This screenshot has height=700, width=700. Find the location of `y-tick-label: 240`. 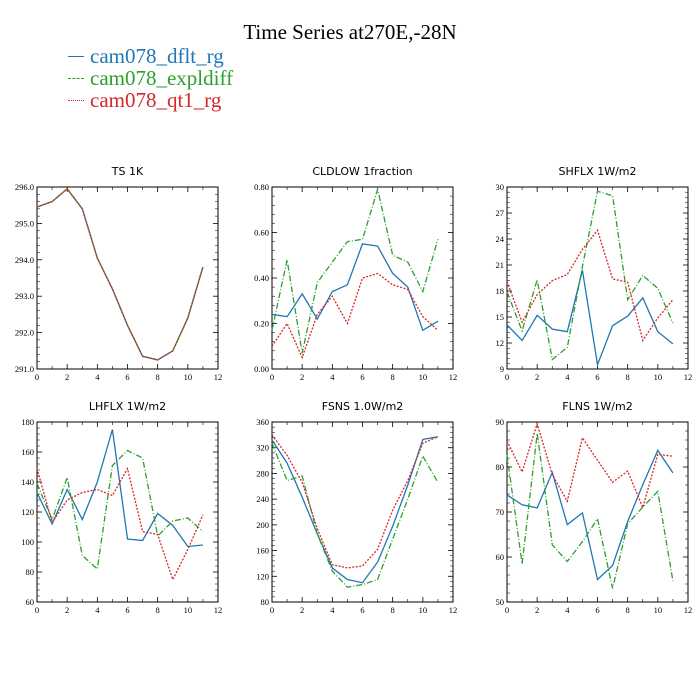

y-tick-label: 240 is located at coordinates (262, 499).